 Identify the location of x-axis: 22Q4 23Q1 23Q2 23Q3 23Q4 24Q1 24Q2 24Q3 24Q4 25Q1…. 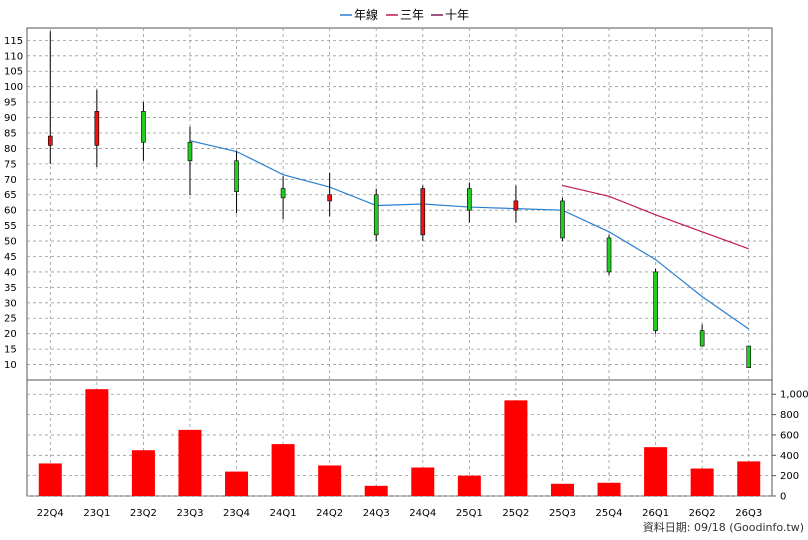
(399, 513).